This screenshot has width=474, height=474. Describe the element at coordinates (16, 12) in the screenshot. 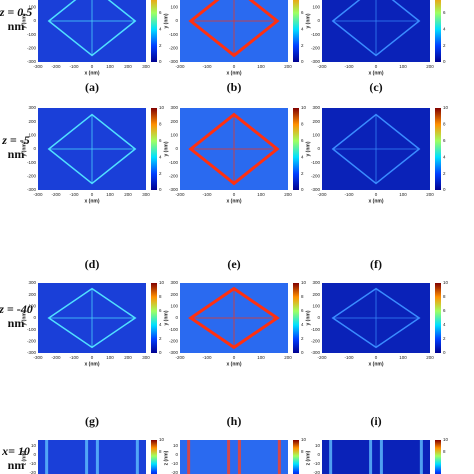

I see `row-label: z = 0.5` at that location.